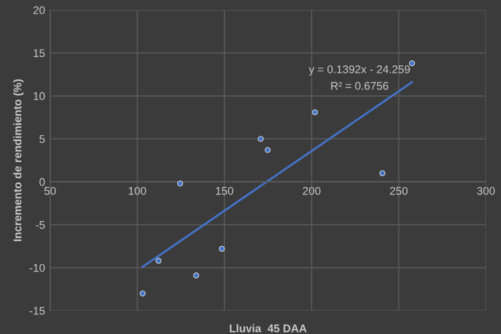 This screenshot has height=334, width=501. I want to click on y-axis-title: Incremento de rendimiento (%), so click(18, 160).